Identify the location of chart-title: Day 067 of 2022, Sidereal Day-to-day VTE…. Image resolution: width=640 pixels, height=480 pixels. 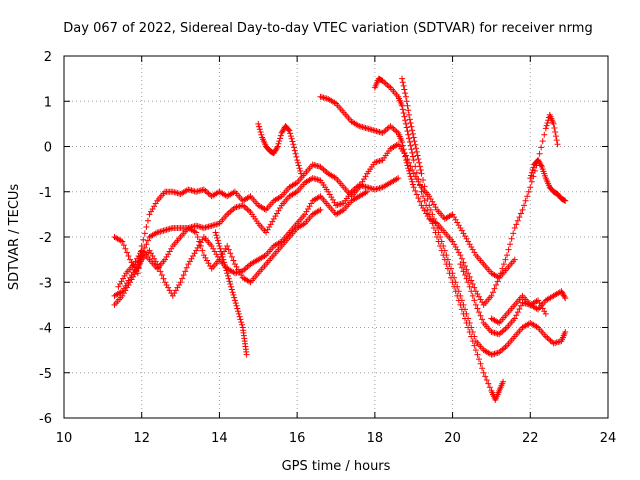
(327, 28).